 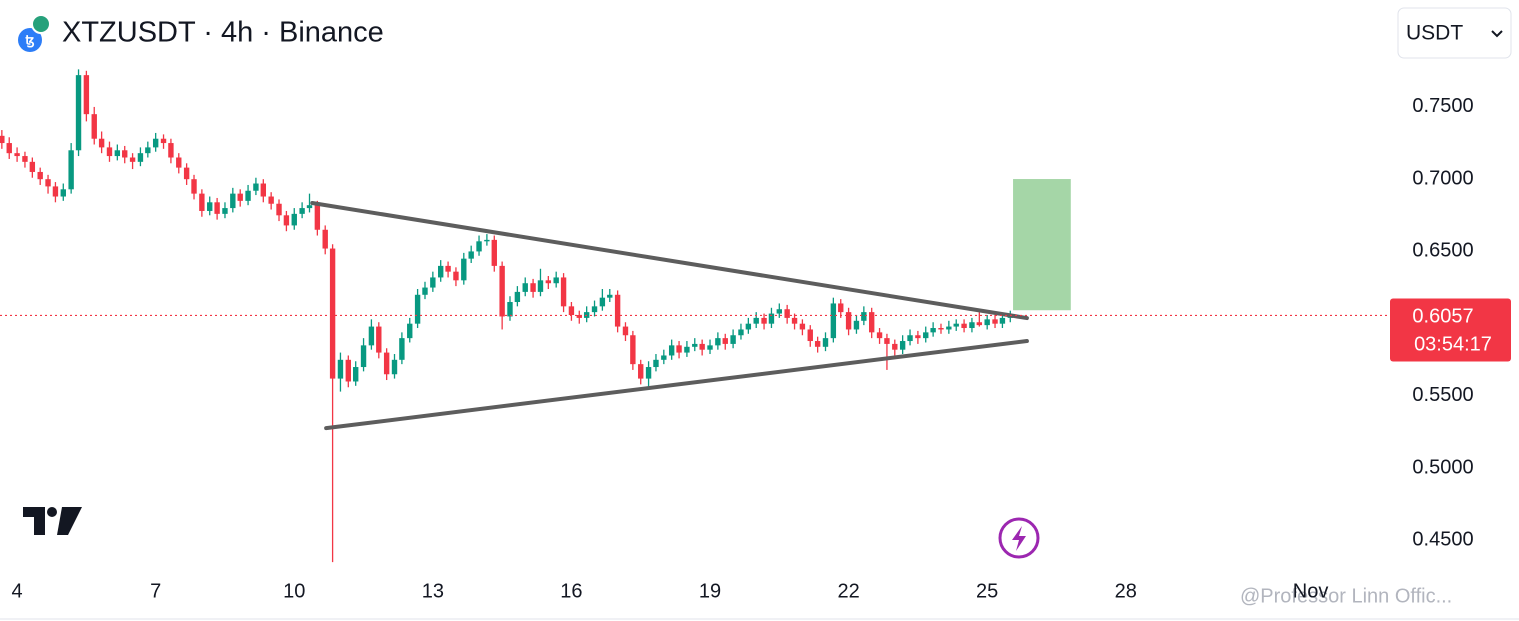 I want to click on x-tick-label: 4, so click(x=17, y=591).